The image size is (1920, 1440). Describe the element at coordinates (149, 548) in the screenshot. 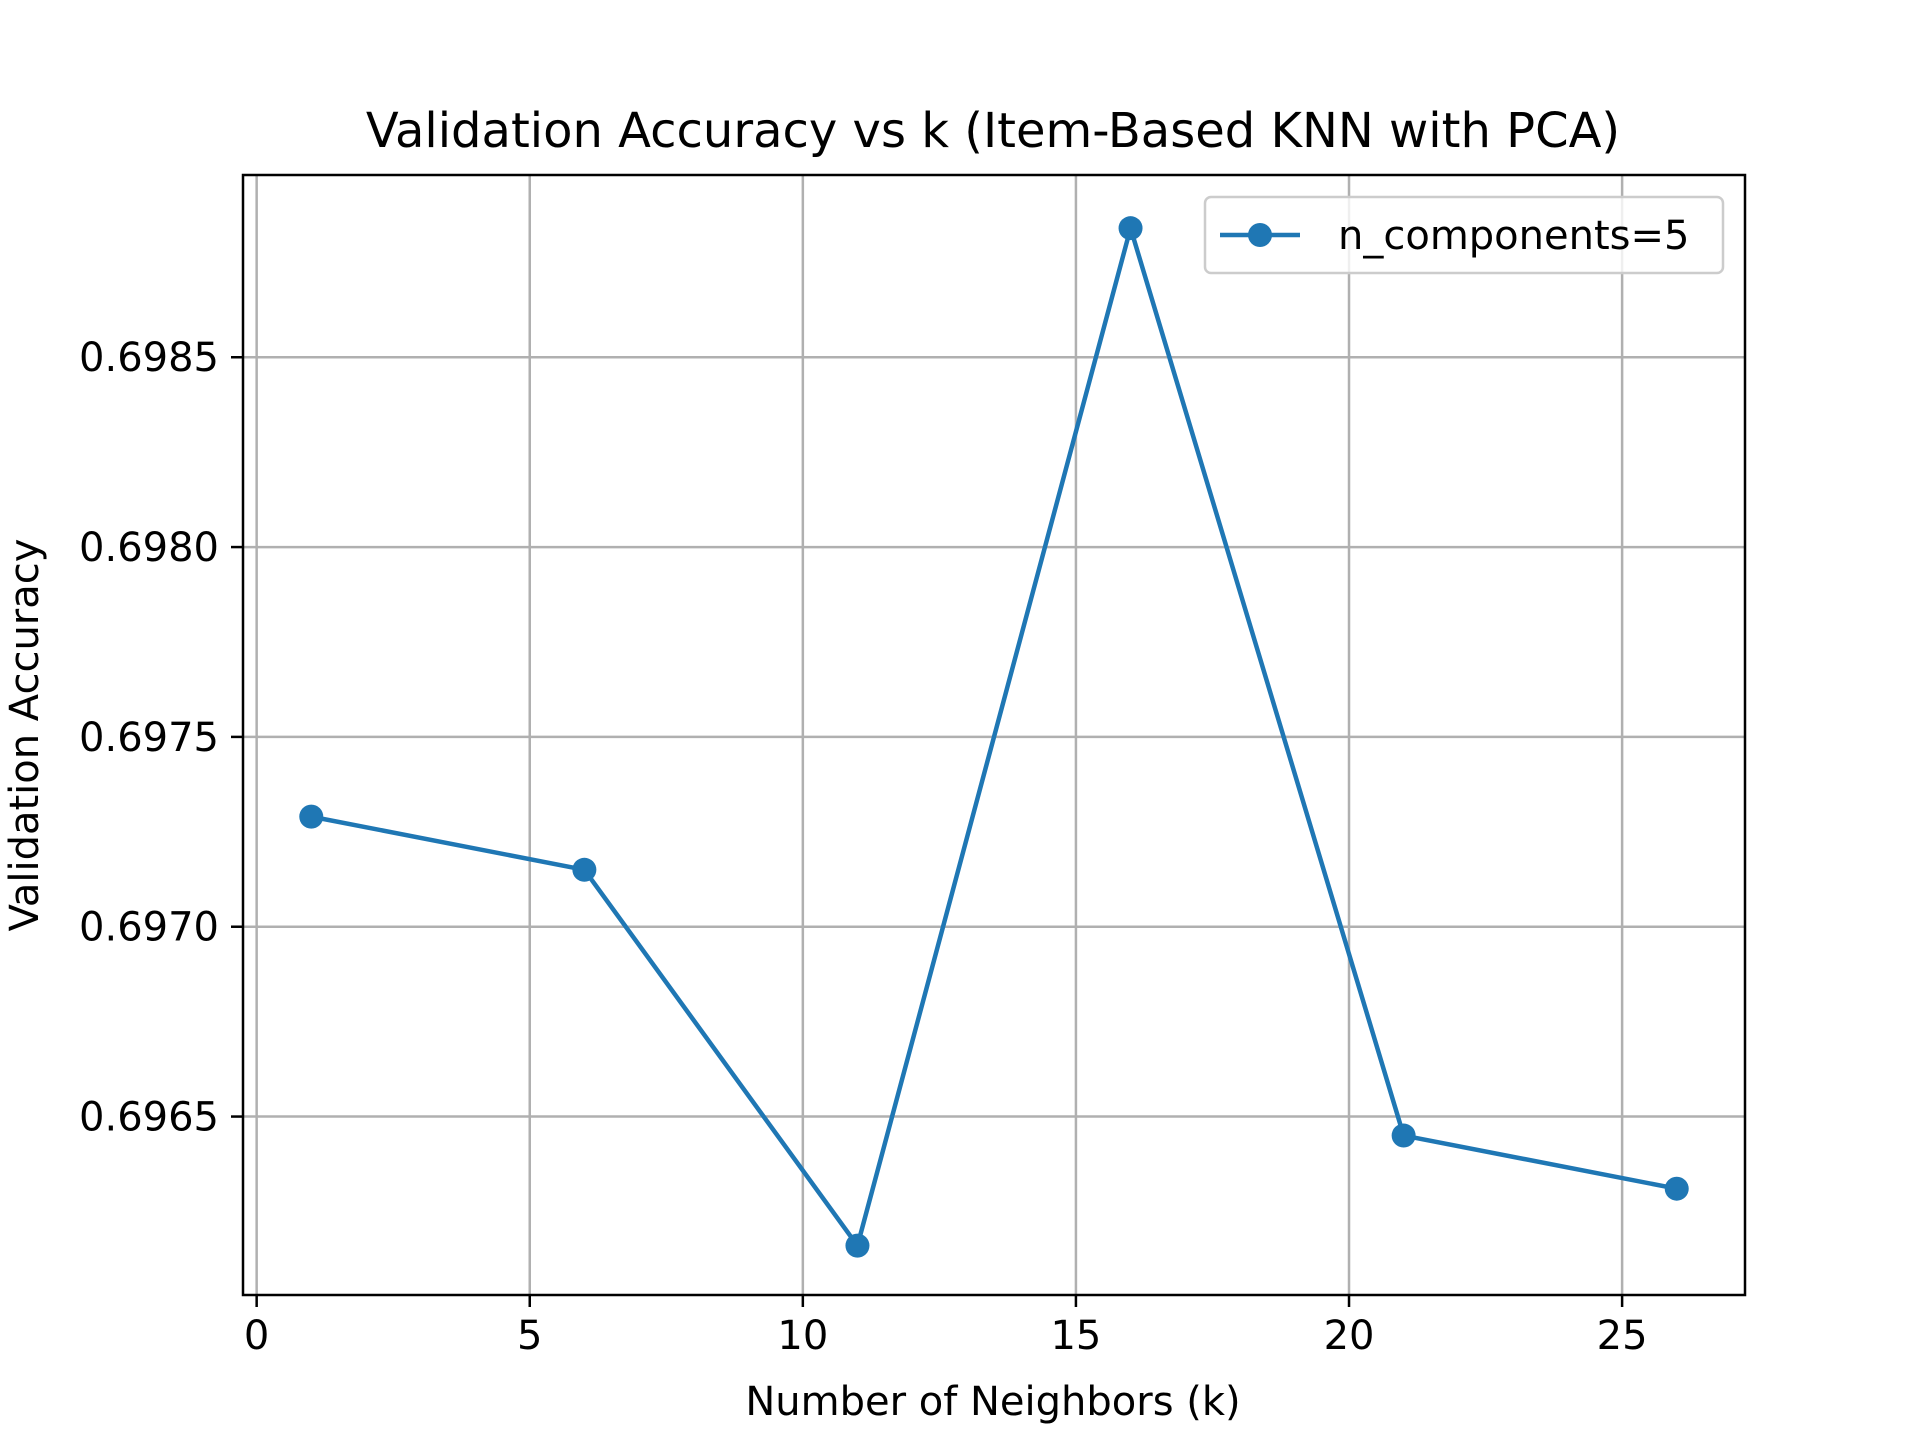

I see `y-tick-label: 0.6980` at that location.